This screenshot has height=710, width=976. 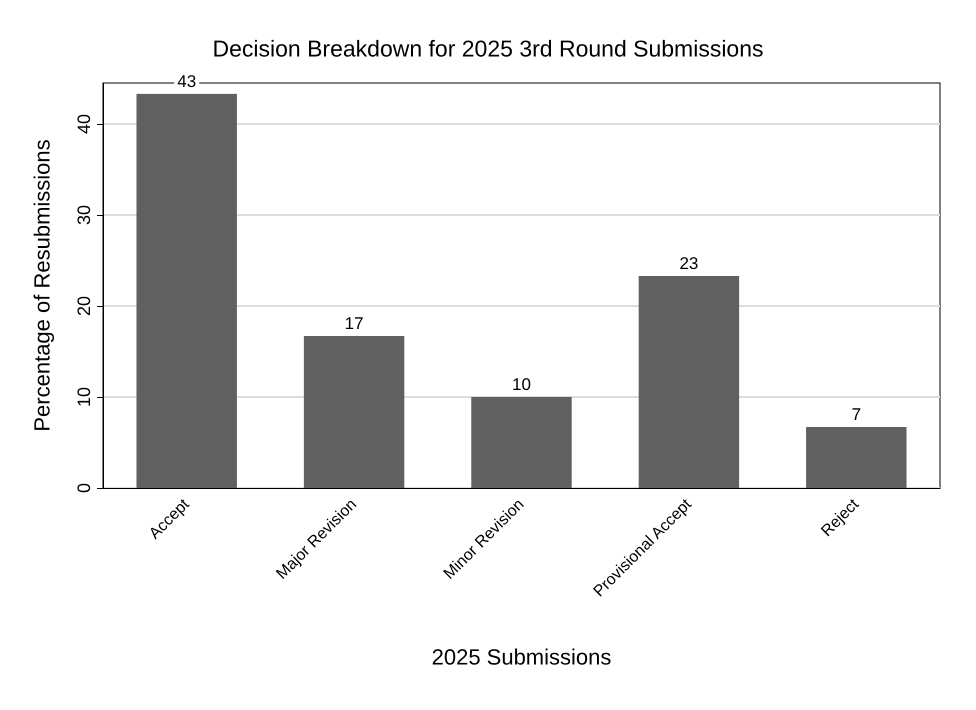 What do you see at coordinates (521, 384) in the screenshot?
I see `data-label: 10` at bounding box center [521, 384].